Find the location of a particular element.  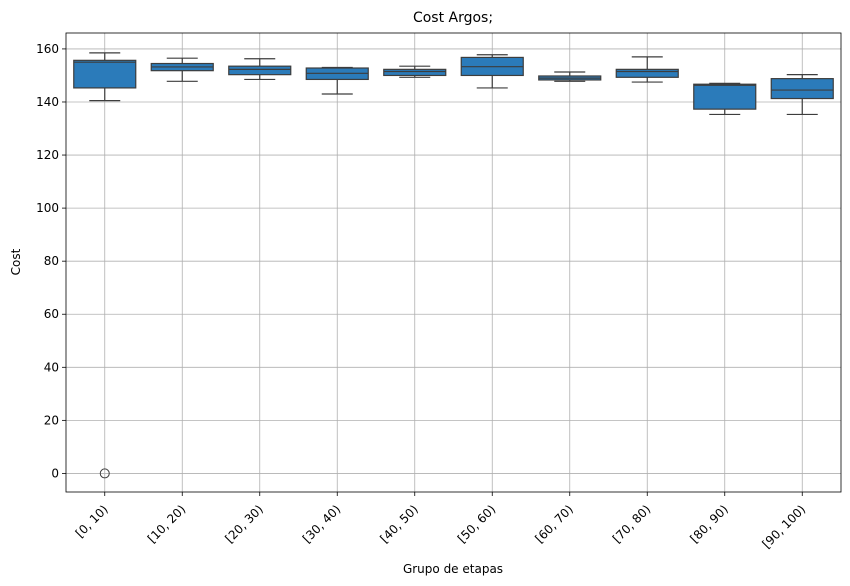

y-tick-label: 80 is located at coordinates (51, 261).